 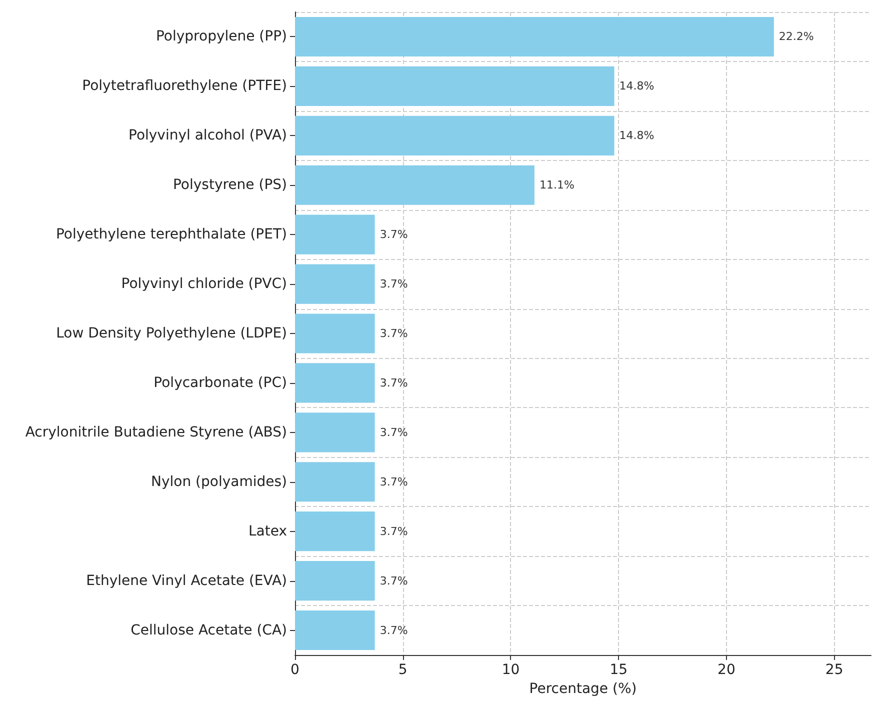 What do you see at coordinates (583, 688) in the screenshot?
I see `x-axis-title: Percentage (%)` at bounding box center [583, 688].